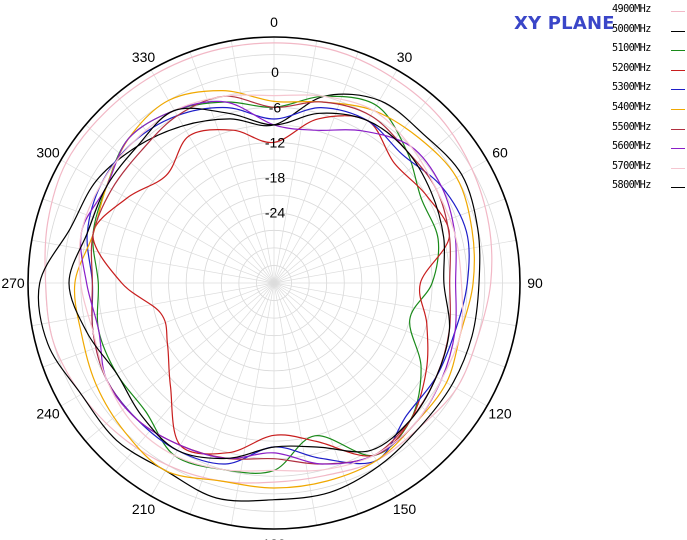  I want to click on legend-item: 5400MHz, so click(649, 110).